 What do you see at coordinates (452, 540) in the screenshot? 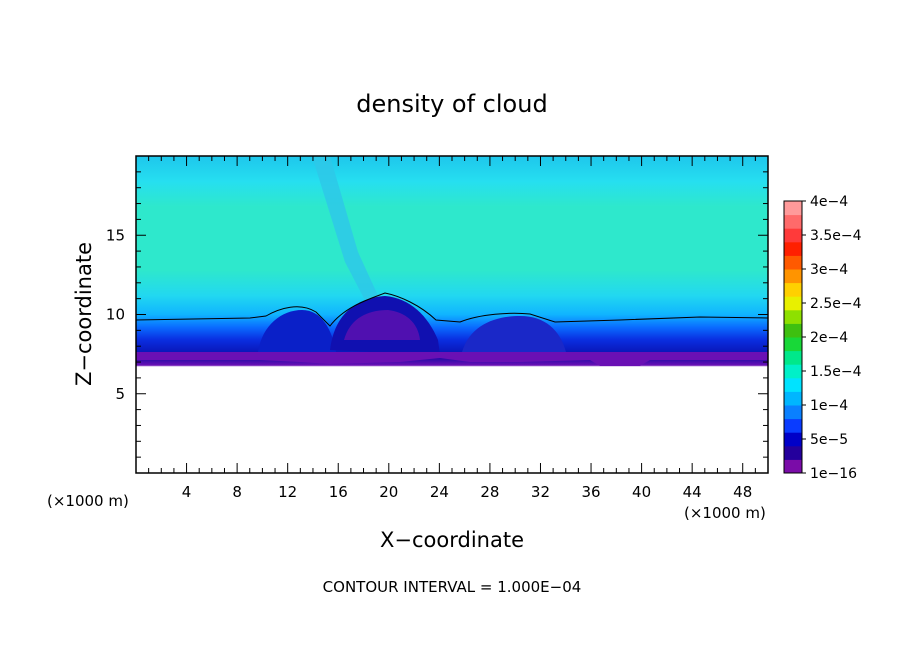
I see `x-axis-label: X−coordinate` at bounding box center [452, 540].